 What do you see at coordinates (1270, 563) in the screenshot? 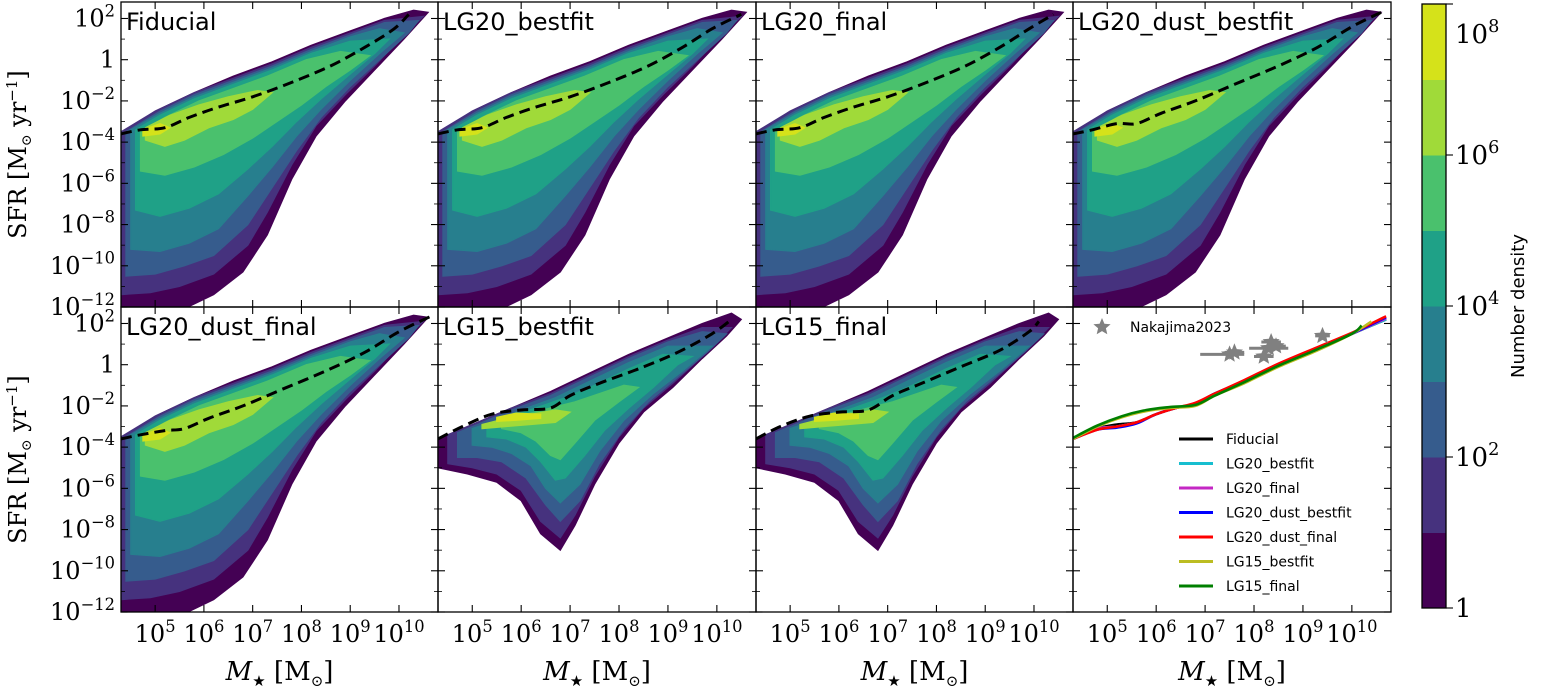
I see `legend-label: LG15_bestfit` at bounding box center [1270, 563].